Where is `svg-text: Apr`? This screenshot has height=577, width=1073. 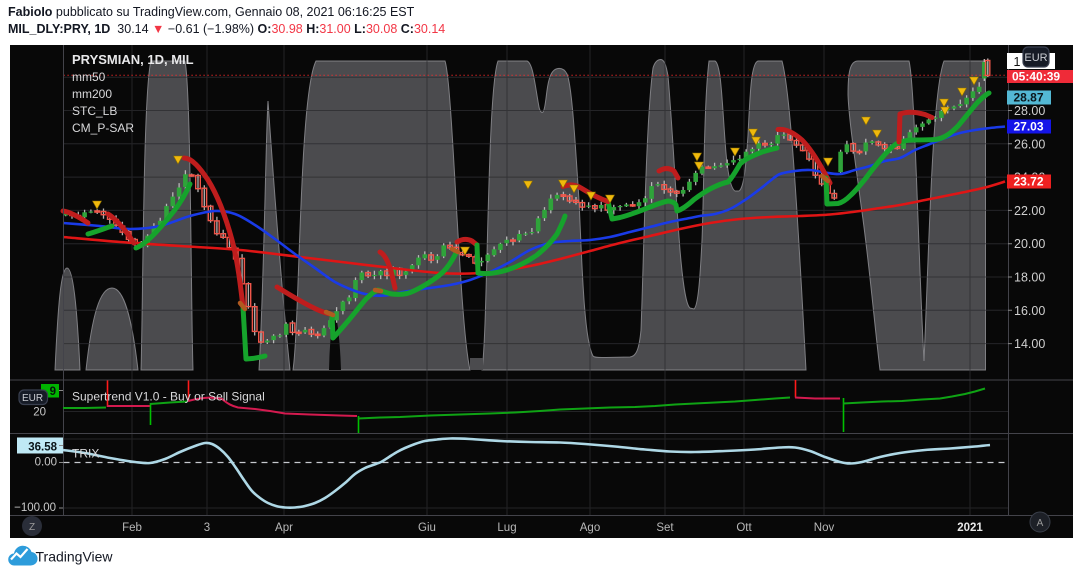 svg-text: Apr is located at coordinates (284, 528).